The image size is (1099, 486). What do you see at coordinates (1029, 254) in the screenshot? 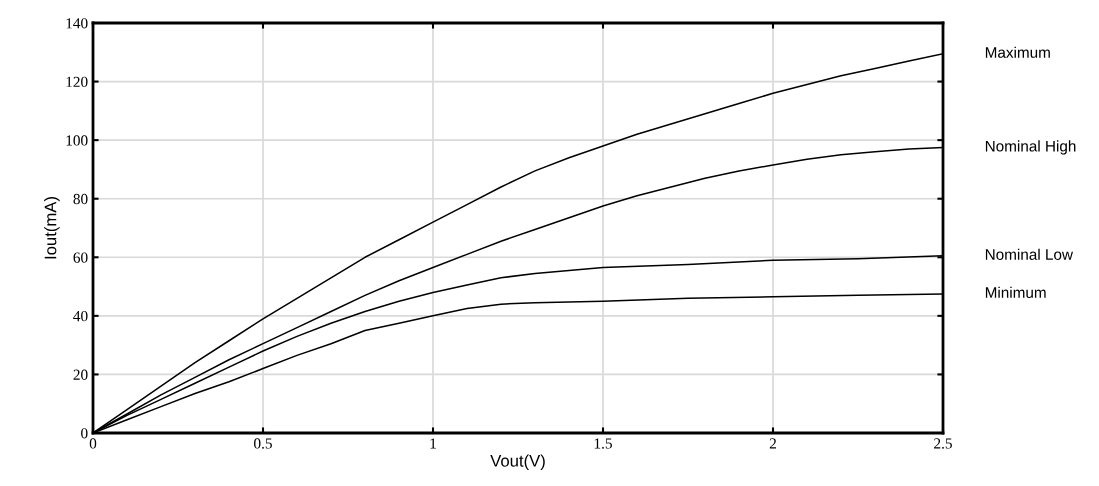
I see `text: Nominal Low` at bounding box center [1029, 254].